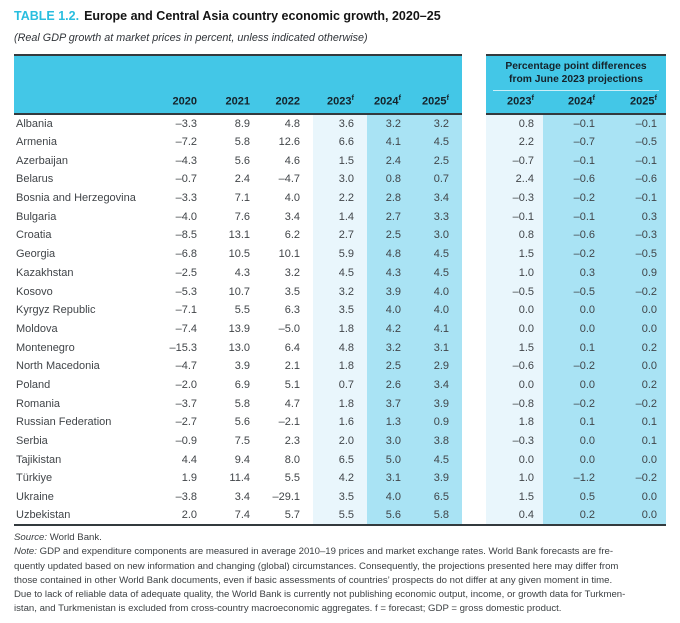 Image resolution: width=680 pixels, height=623 pixels. Describe the element at coordinates (292, 366) in the screenshot. I see `cell-2022: 2.1` at that location.